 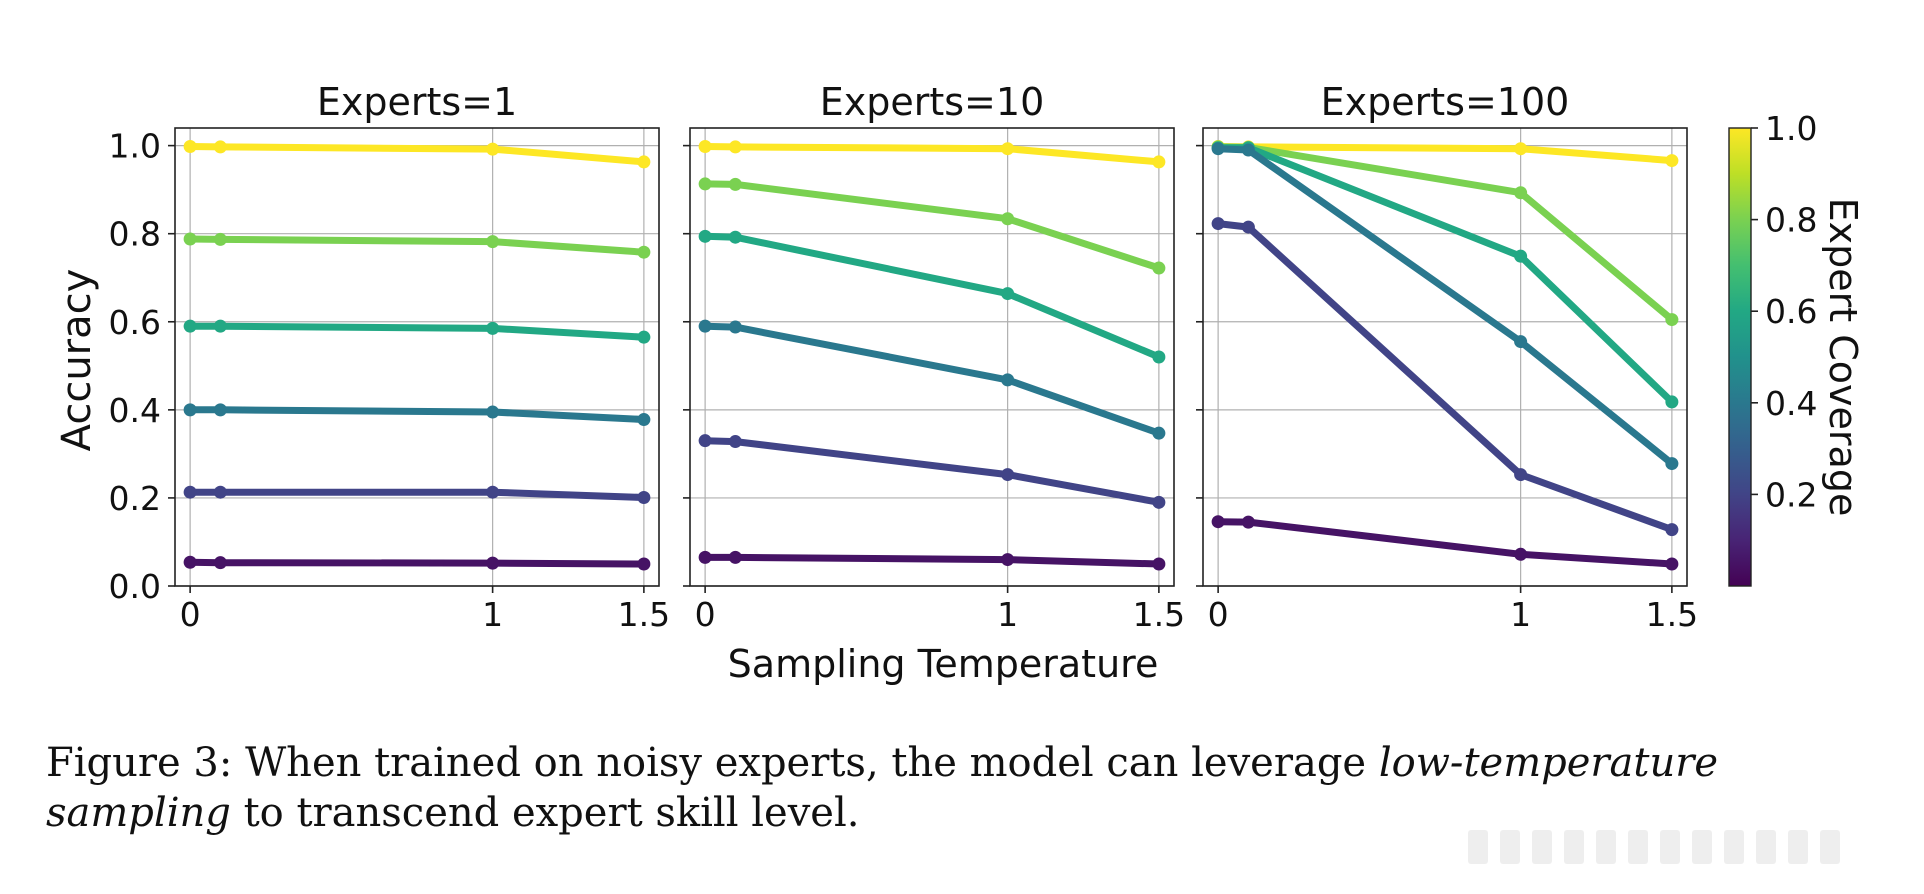 What do you see at coordinates (943, 664) in the screenshot?
I see `x-axis-label: Sampling Temperature` at bounding box center [943, 664].